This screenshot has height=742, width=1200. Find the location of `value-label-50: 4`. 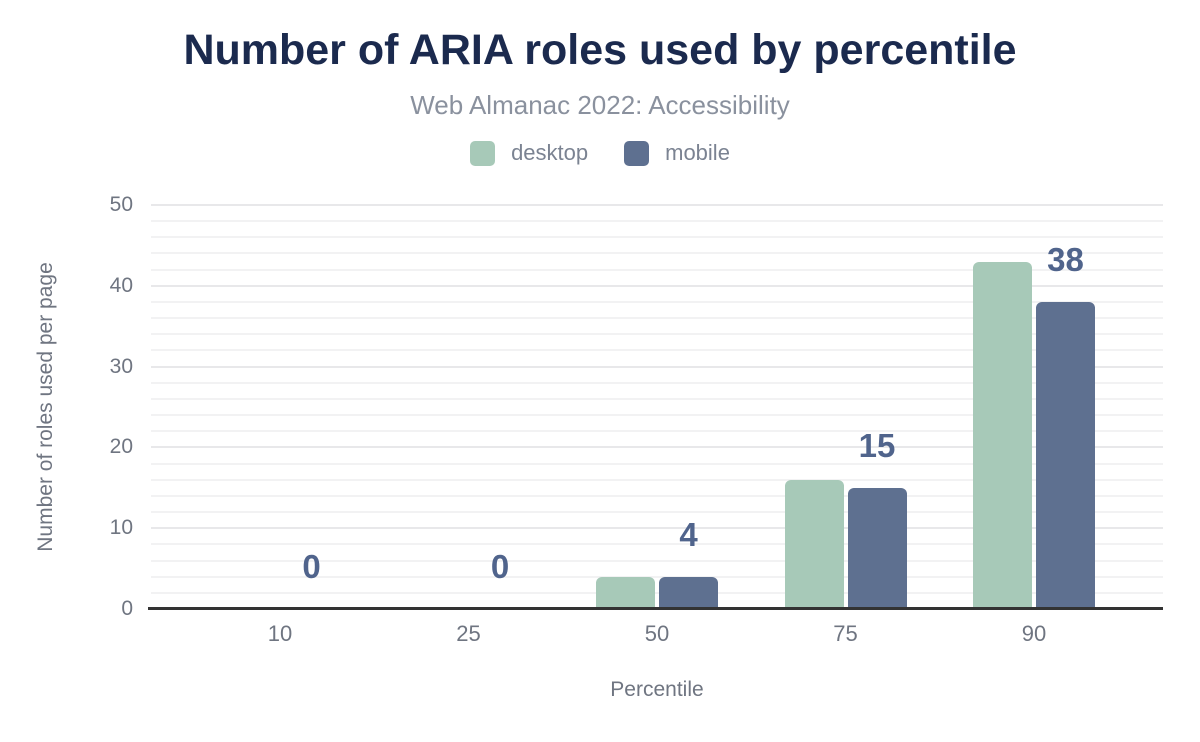

value-label-50: 4 is located at coordinates (688, 534).